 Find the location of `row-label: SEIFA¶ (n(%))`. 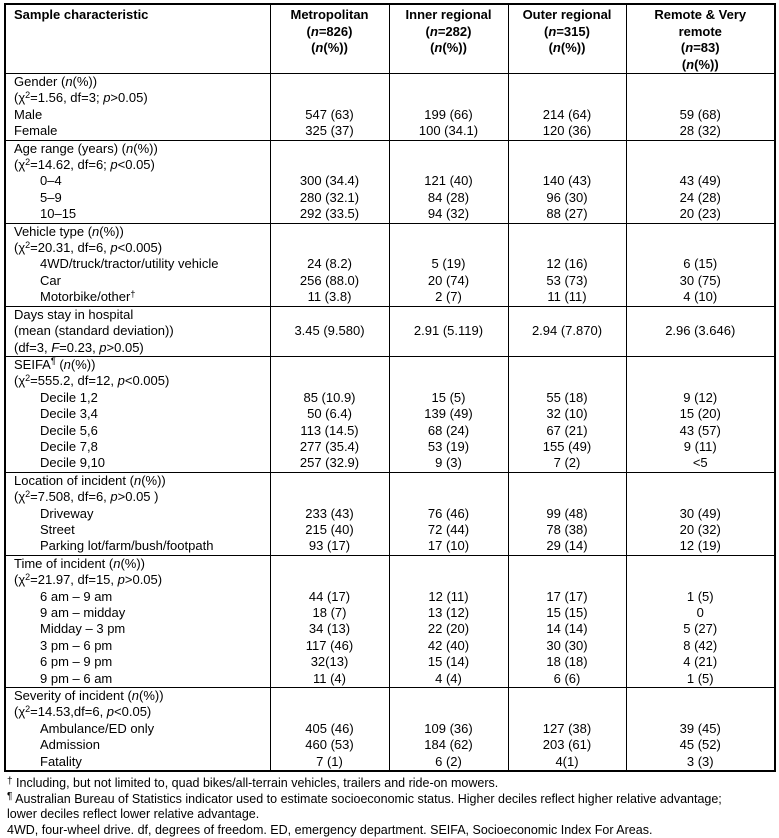

row-label: SEIFA¶ (n(%)) is located at coordinates (137, 365).